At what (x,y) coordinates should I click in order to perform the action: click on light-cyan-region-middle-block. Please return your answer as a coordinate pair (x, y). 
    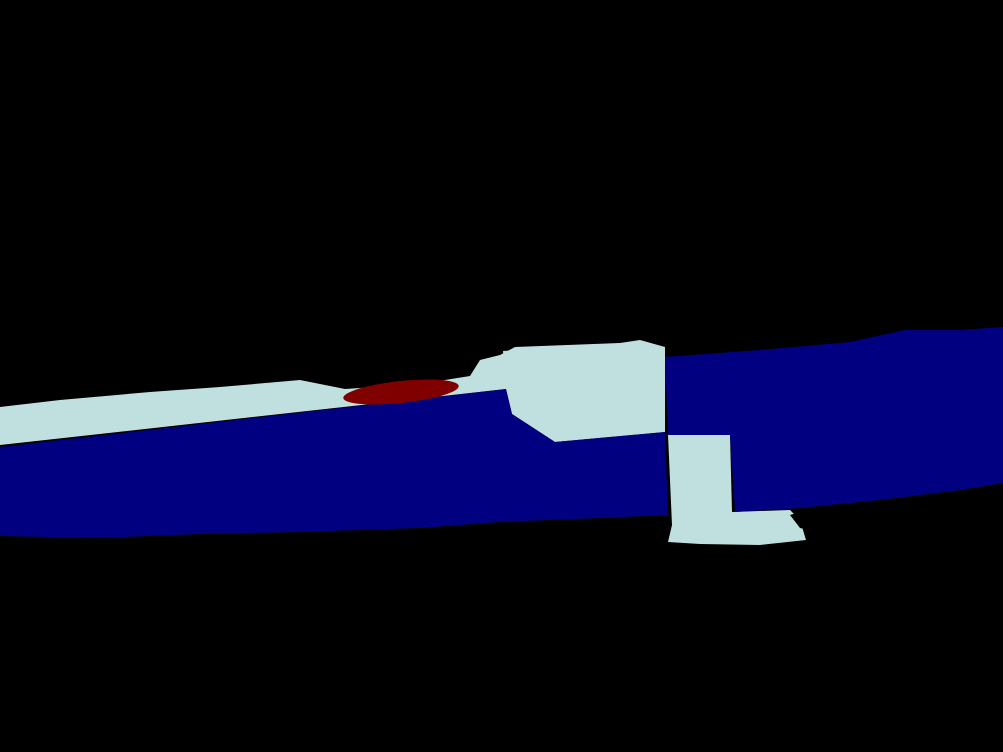
    Looking at the image, I should click on (584, 392).